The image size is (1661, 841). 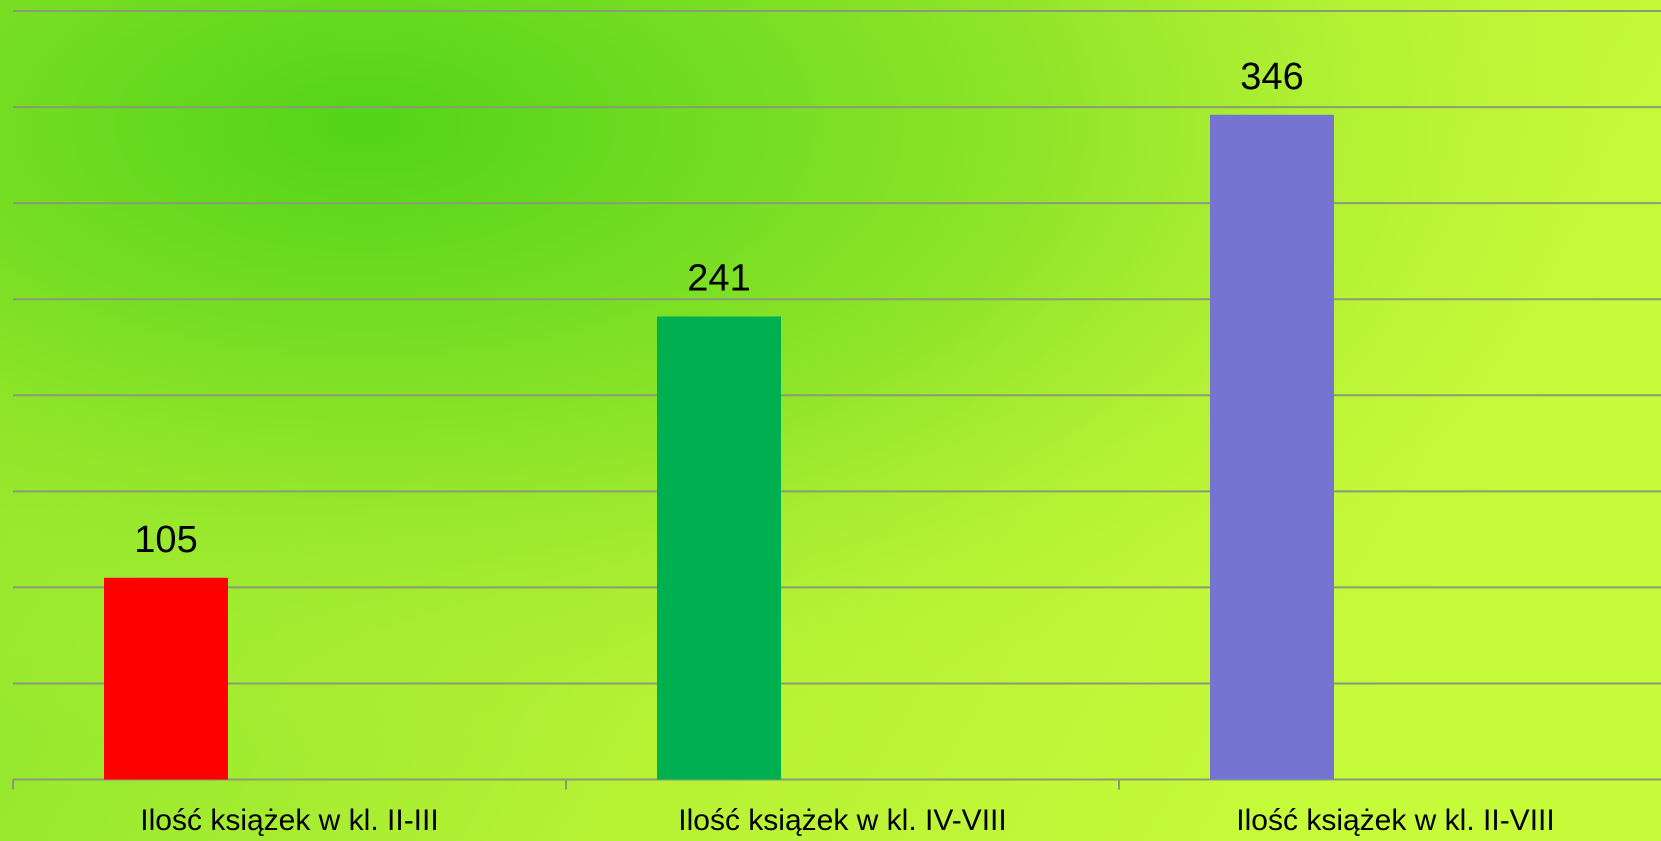 I want to click on value-label: 241, so click(x=718, y=279).